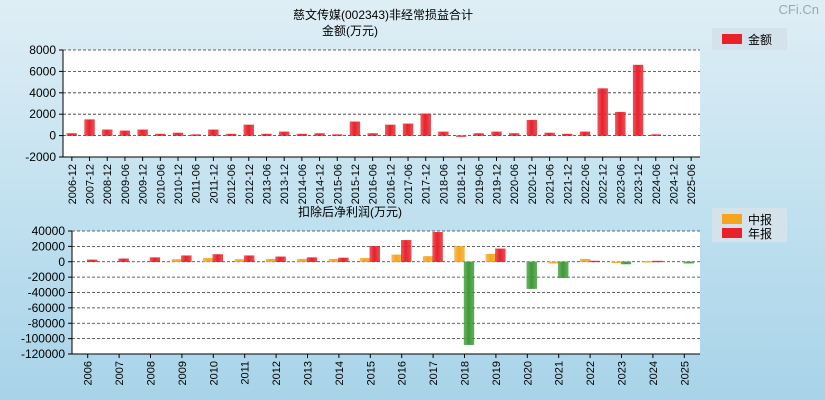 This screenshot has height=400, width=825. I want to click on x-tick-label: 2017-12, so click(427, 184).